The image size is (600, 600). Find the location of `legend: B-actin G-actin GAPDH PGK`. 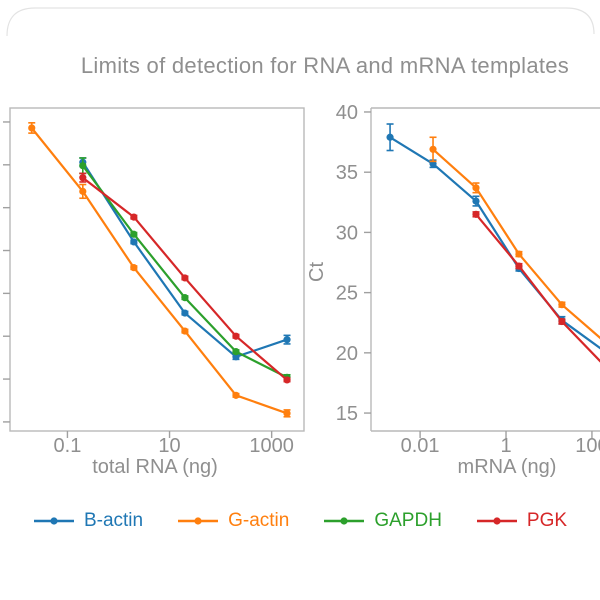

legend: B-actin G-actin GAPDH PGK is located at coordinates (300, 521).